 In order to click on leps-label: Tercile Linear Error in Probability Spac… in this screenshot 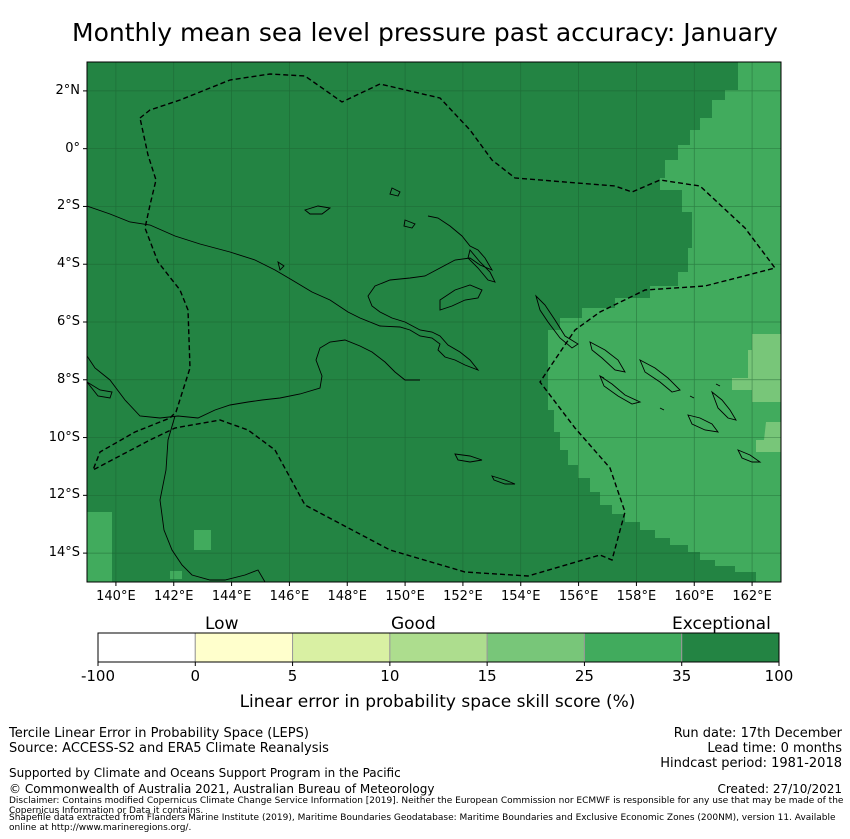, I will do `click(159, 733)`.